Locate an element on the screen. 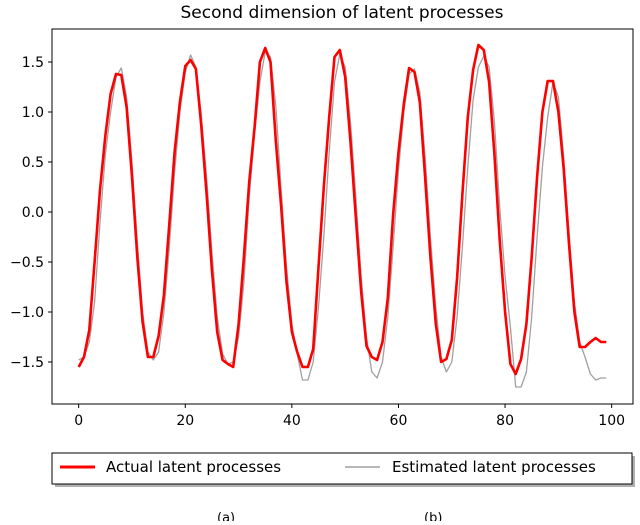  y-tick-label: 0.5 is located at coordinates (33, 163).